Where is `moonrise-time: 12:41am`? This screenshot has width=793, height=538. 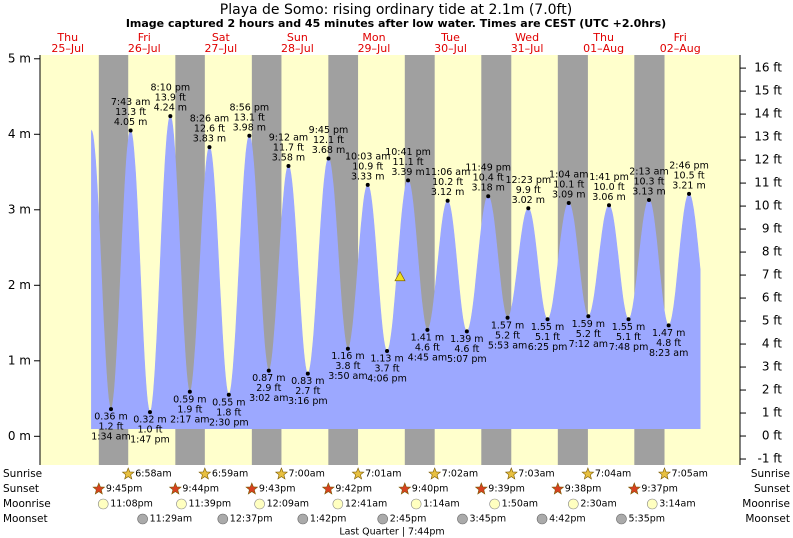 moonrise-time: 12:41am is located at coordinates (366, 504).